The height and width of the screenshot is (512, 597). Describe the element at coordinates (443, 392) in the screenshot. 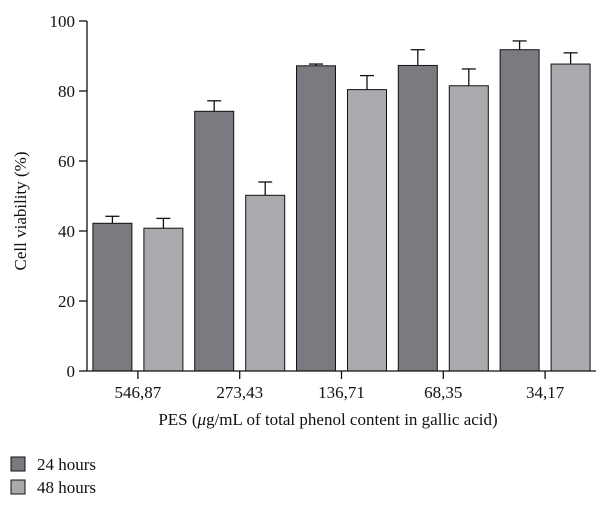

I see `x-tick-label: 68,35` at that location.